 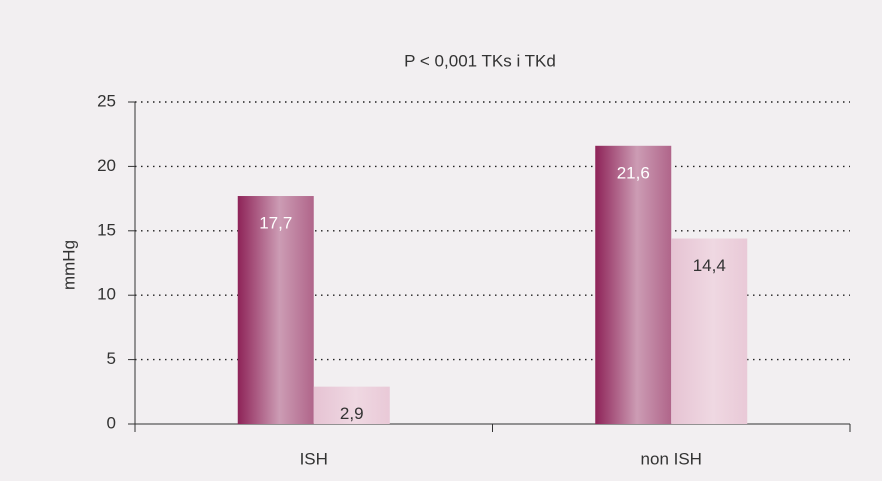 What do you see at coordinates (111, 358) in the screenshot?
I see `y-tick-label: 5` at bounding box center [111, 358].